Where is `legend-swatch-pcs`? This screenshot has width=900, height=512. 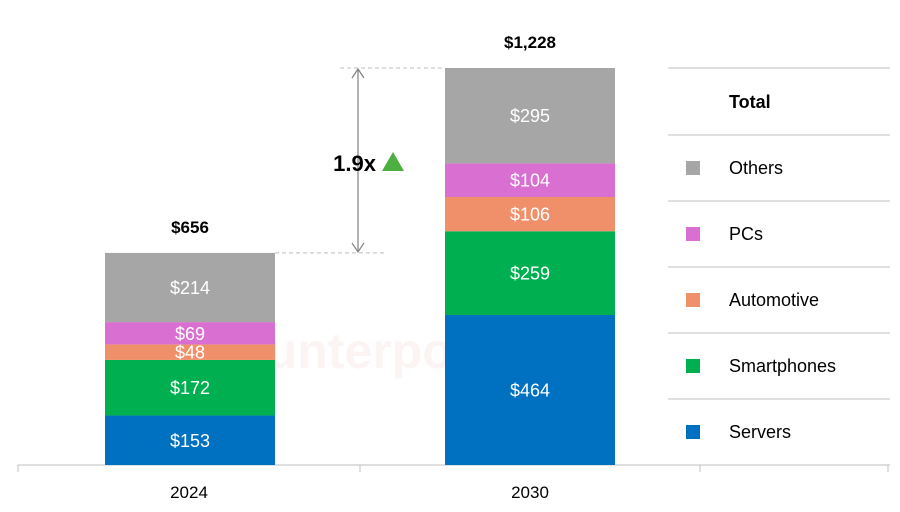 legend-swatch-pcs is located at coordinates (693, 234).